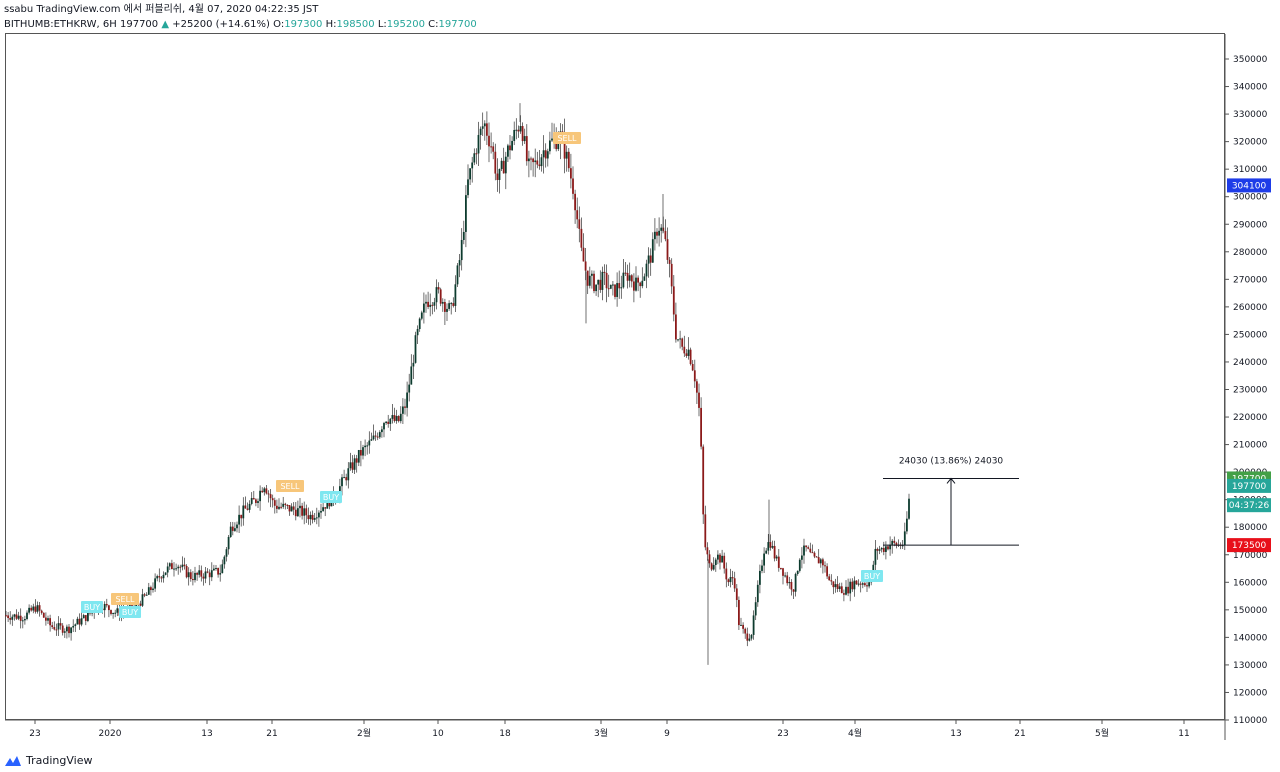 The width and height of the screenshot is (1280, 772). Describe the element at coordinates (1250, 143) in the screenshot. I see `y-tick-label: 320000` at that location.